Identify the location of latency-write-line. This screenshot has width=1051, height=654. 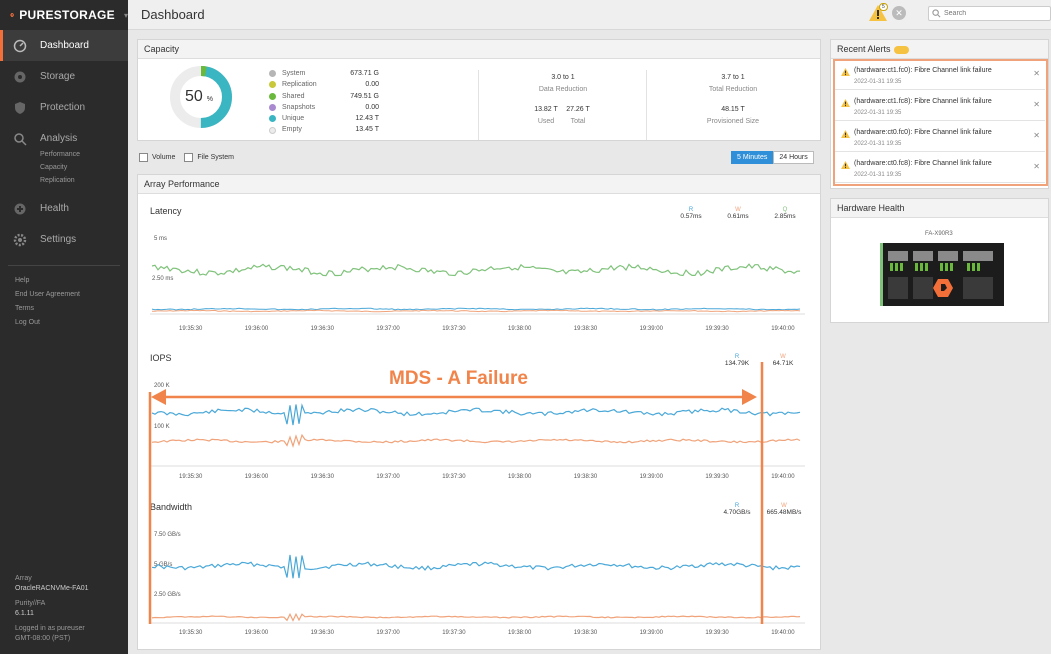
(476, 311).